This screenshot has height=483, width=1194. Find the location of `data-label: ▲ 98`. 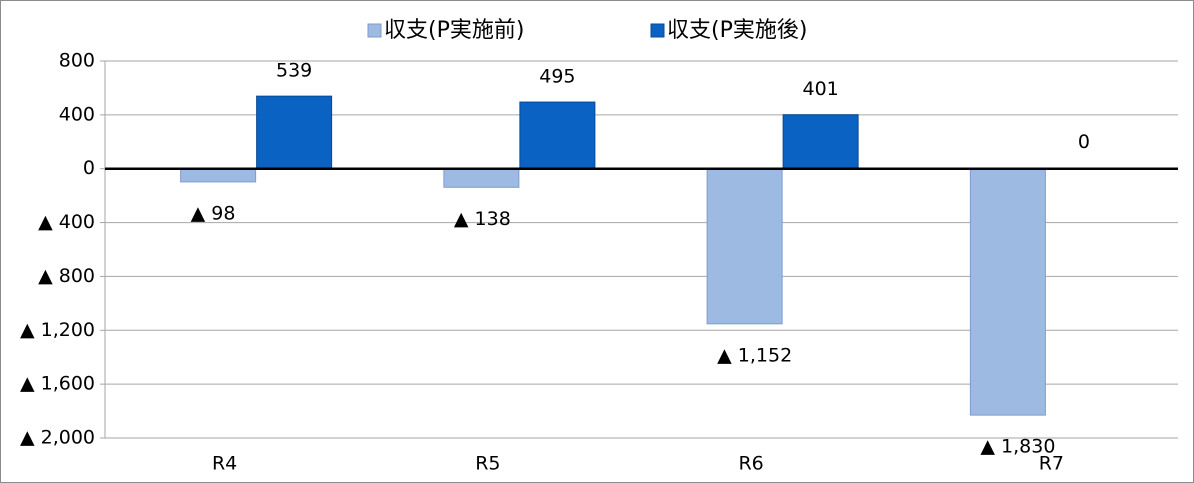

data-label: ▲ 98 is located at coordinates (213, 213).